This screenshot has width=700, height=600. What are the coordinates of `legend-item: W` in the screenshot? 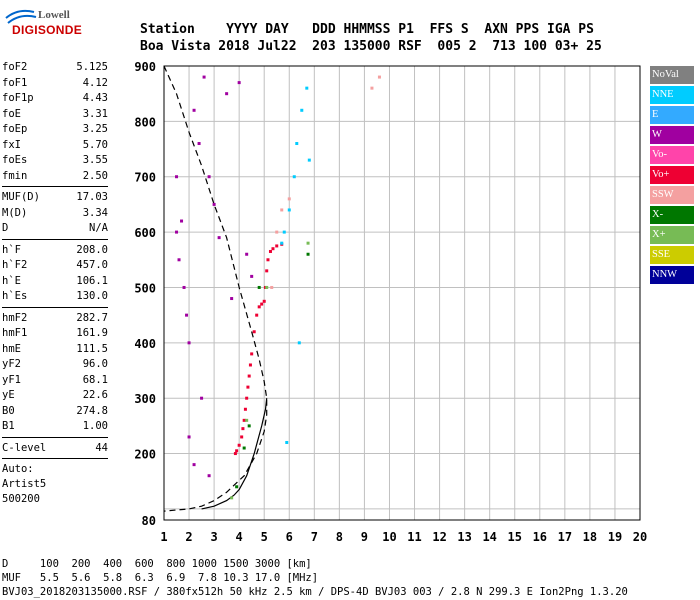 It's located at (672, 135).